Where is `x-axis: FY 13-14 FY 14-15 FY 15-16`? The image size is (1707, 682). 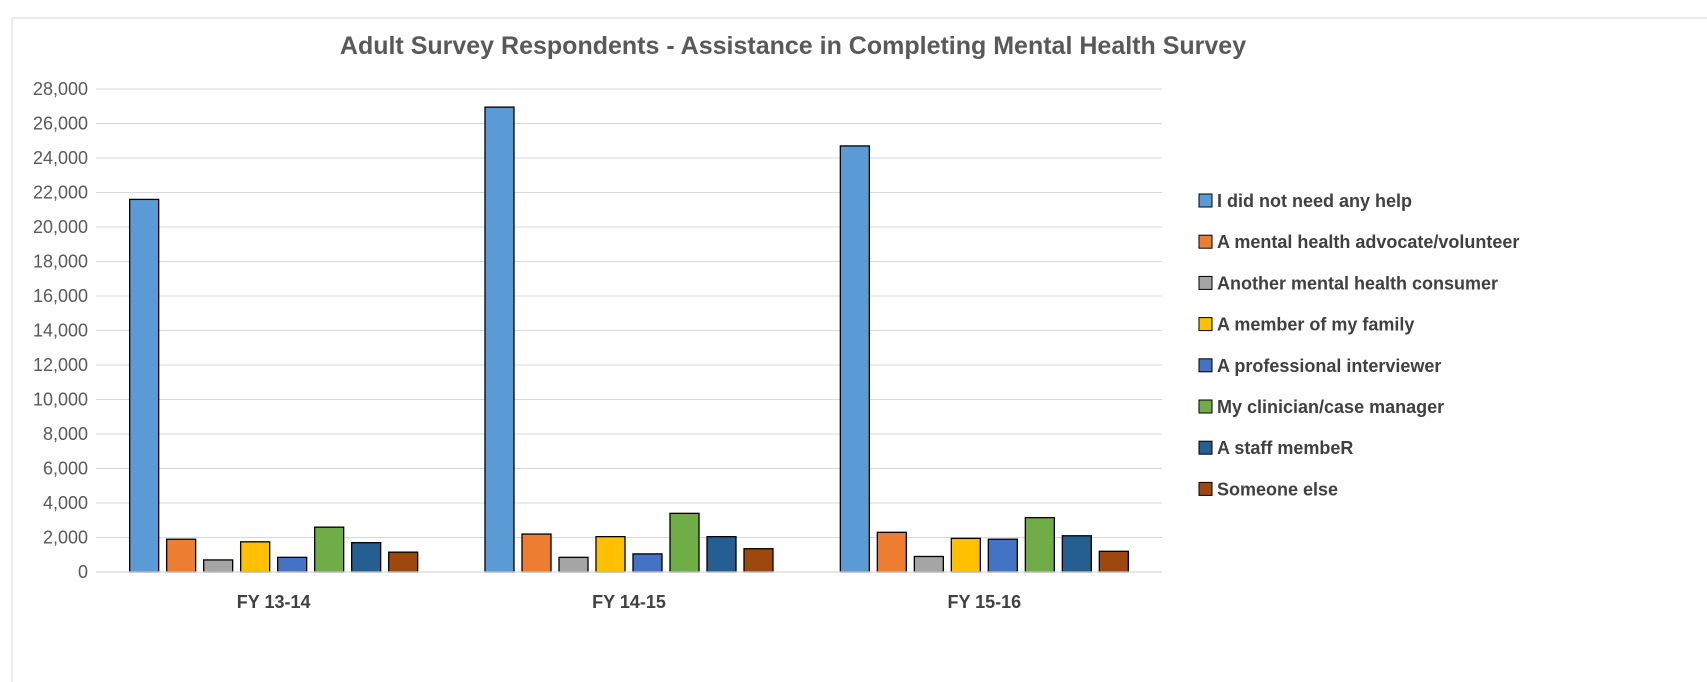
x-axis: FY 13-14 FY 14-15 FY 15-16 is located at coordinates (629, 591).